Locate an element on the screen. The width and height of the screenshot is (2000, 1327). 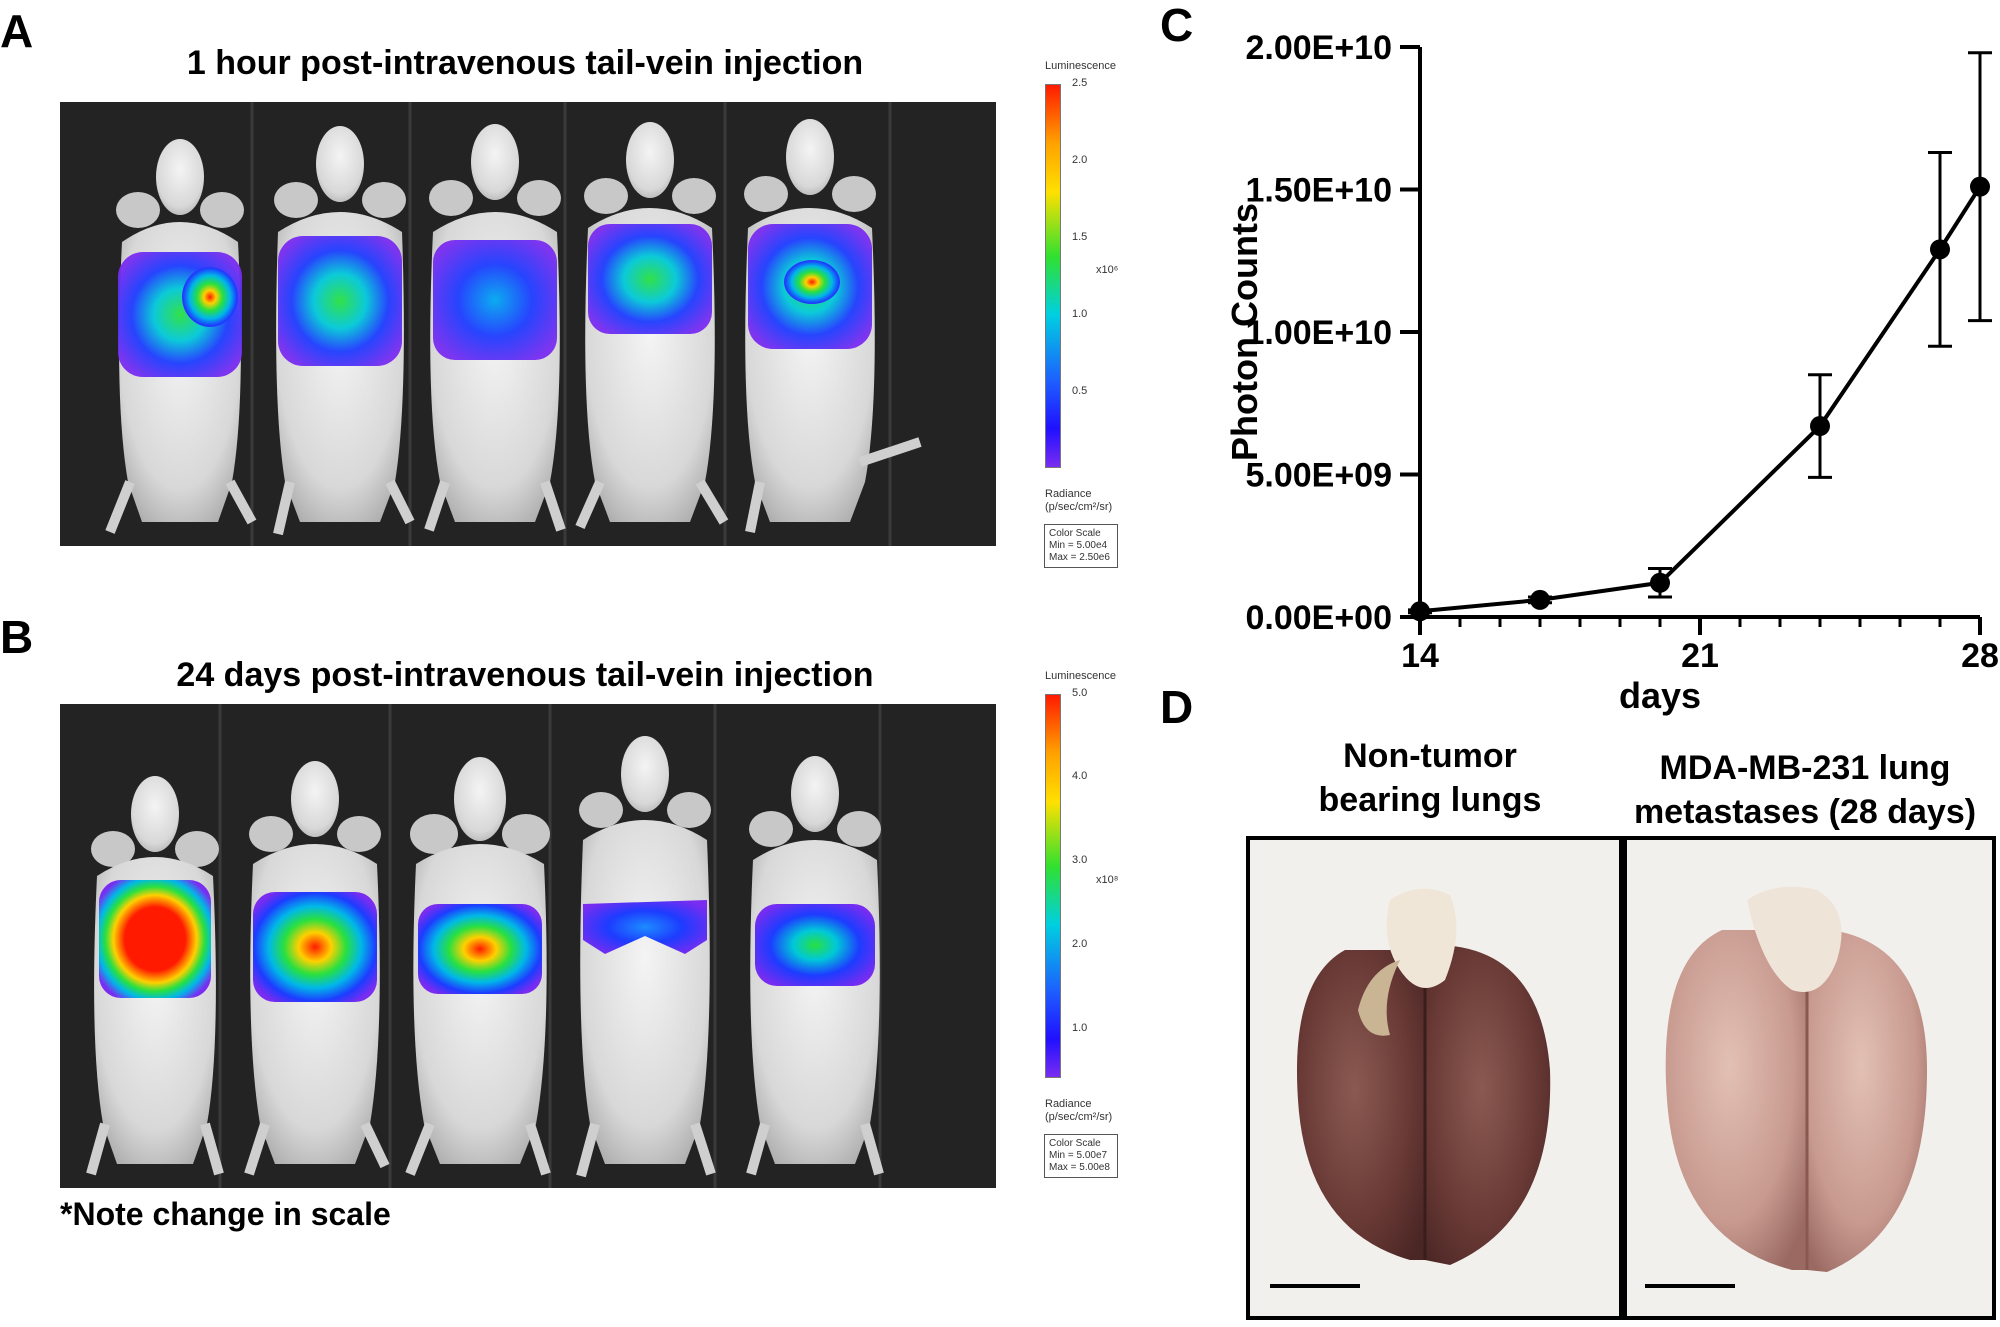
colorbar-b-tick: 3.0 is located at coordinates (1080, 860).